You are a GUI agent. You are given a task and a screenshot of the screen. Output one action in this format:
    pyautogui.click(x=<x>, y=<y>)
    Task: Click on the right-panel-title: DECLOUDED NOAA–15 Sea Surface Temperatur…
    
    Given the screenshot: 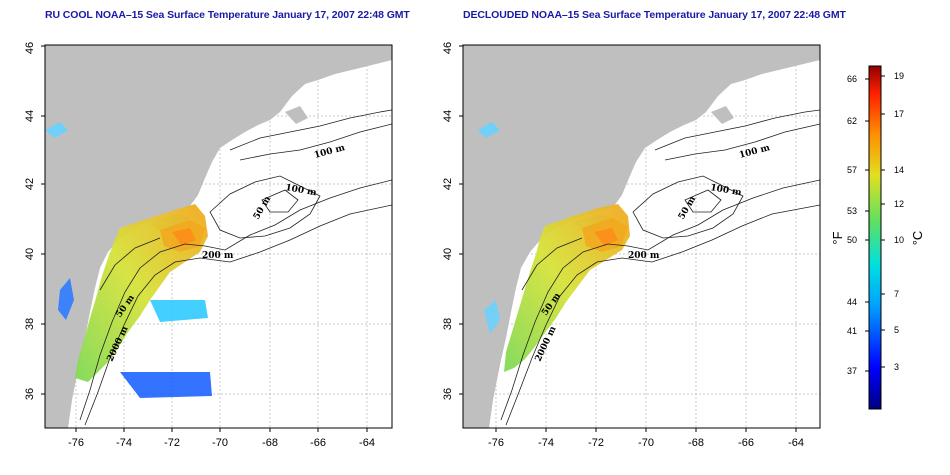 What is the action you would take?
    pyautogui.click(x=654, y=15)
    